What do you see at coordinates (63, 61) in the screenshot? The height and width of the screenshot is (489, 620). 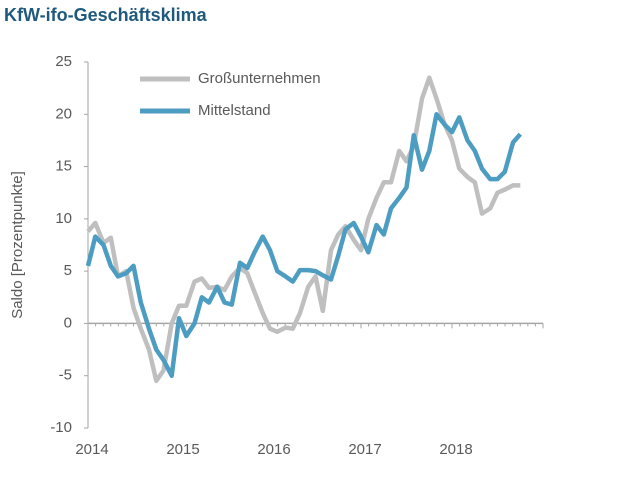 I see `y-tick-label: 25` at bounding box center [63, 61].